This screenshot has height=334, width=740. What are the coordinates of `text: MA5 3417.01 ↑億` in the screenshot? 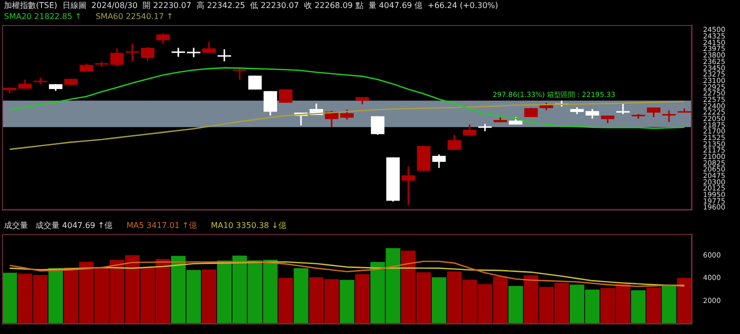 It's located at (161, 225).